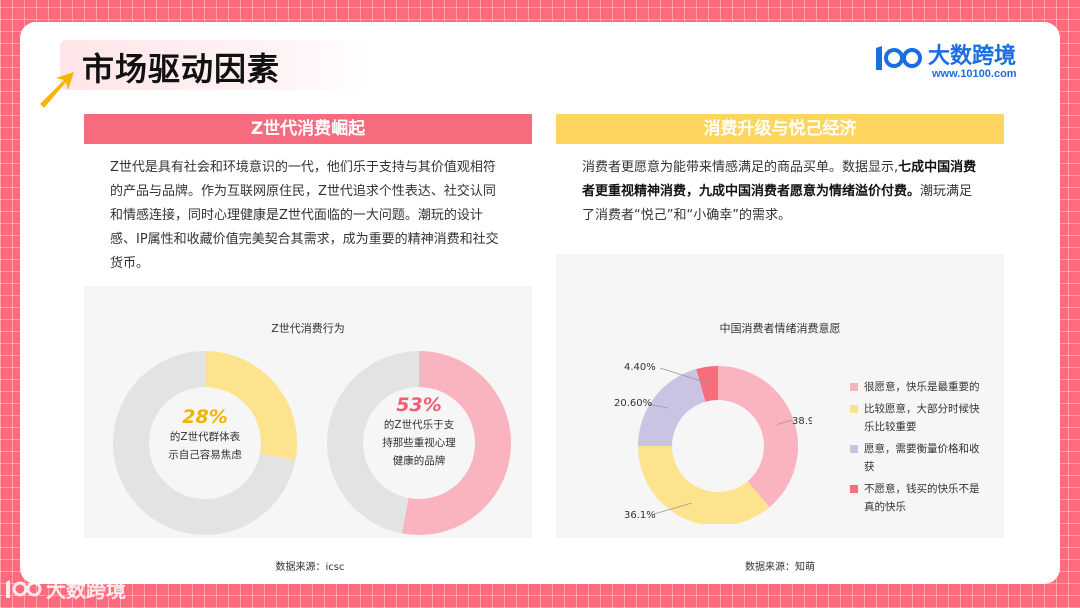  I want to click on footer-logo-name: 大数跨境, so click(86, 590).